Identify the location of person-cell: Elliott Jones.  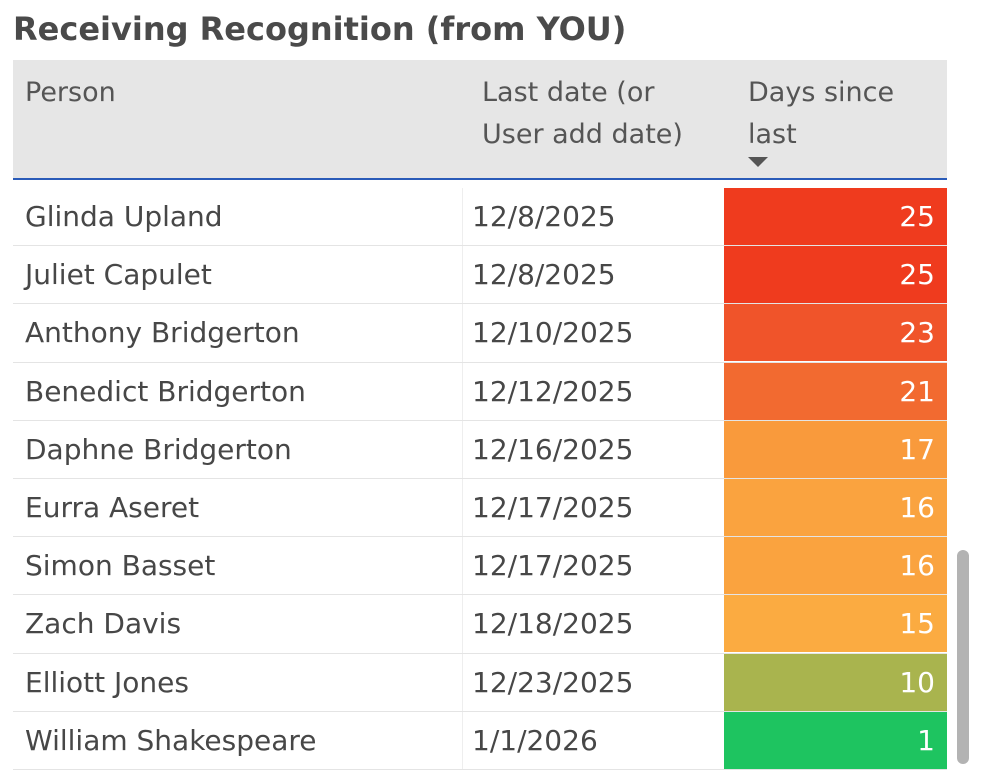
(107, 682).